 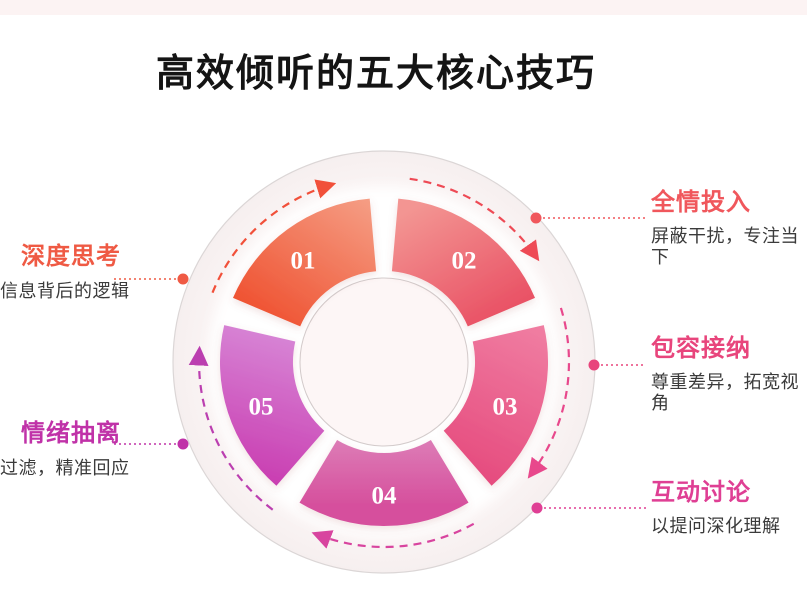 What do you see at coordinates (65, 290) in the screenshot?
I see `callout-desc: 信息背后的逻辑` at bounding box center [65, 290].